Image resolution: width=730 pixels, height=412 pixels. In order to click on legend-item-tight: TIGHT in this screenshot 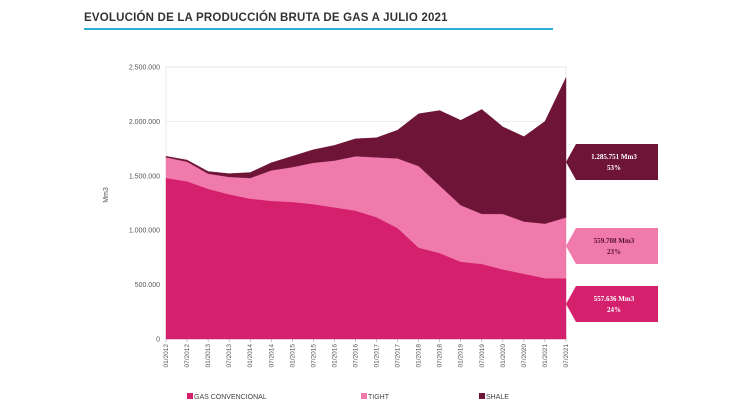, I will do `click(375, 397)`.